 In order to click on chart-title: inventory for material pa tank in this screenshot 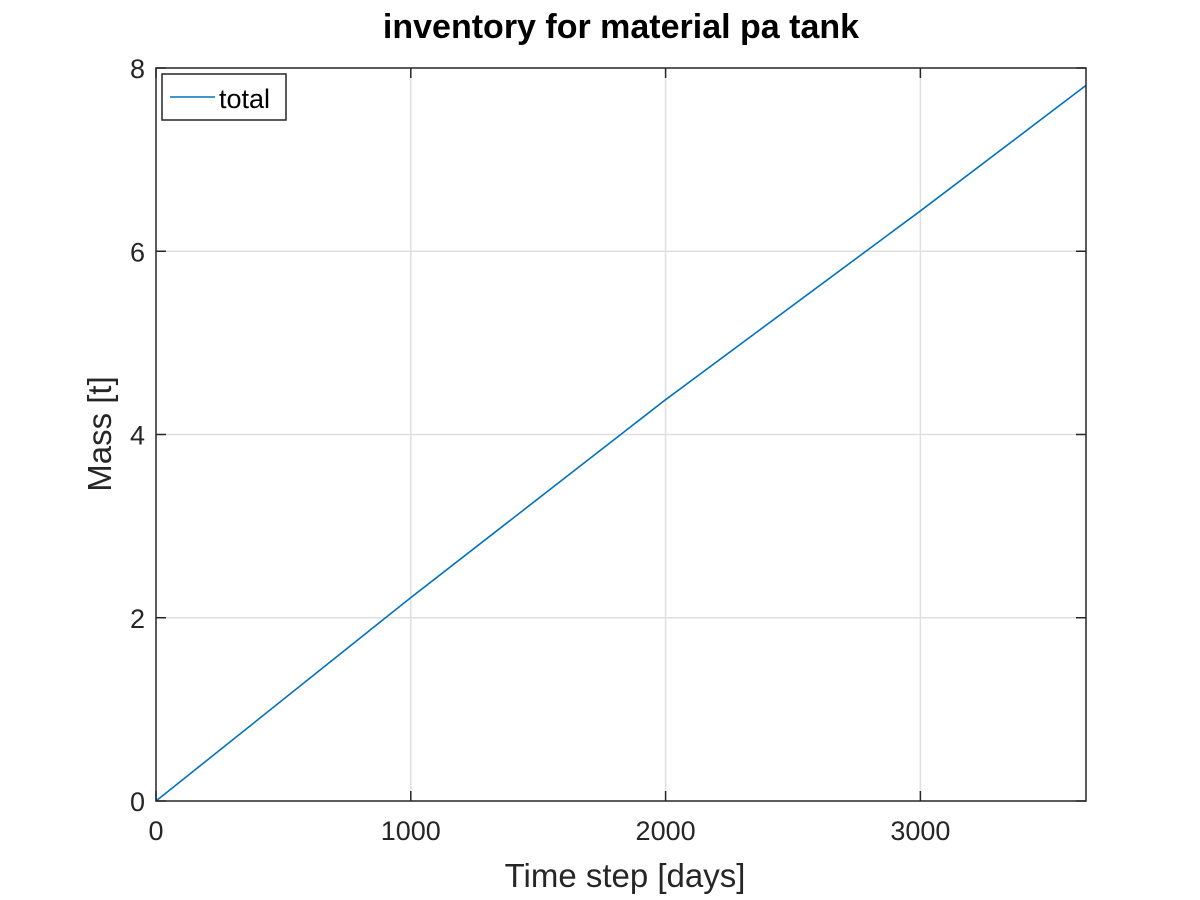, I will do `click(621, 27)`.